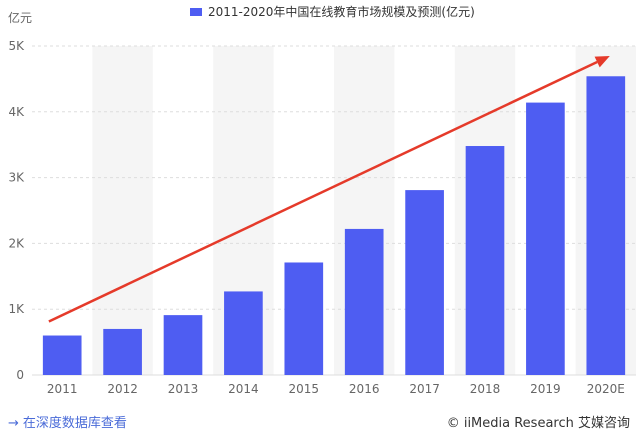 The width and height of the screenshot is (640, 433). I want to click on x-tick-label: 2016, so click(364, 389).